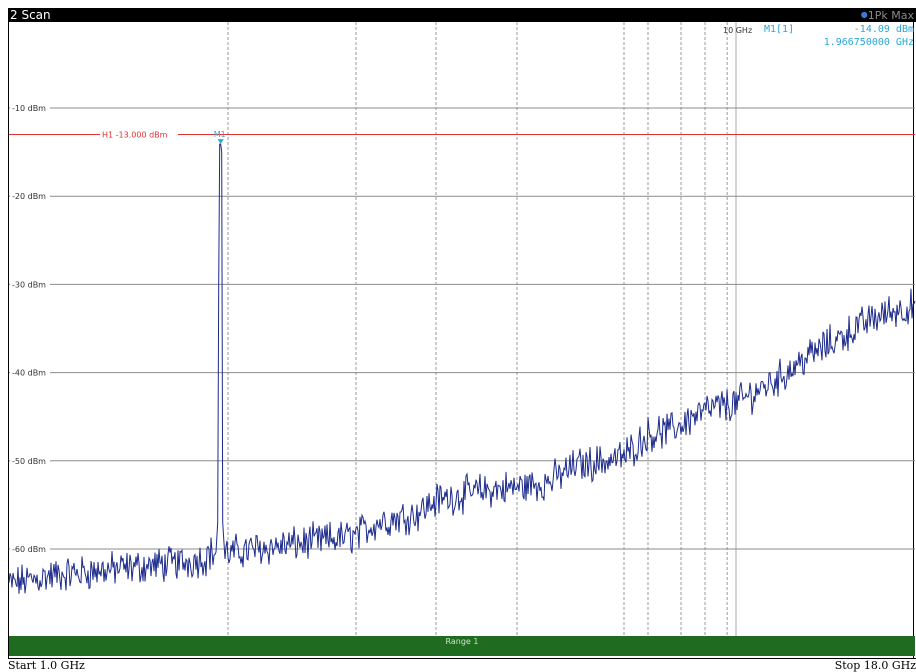 This screenshot has width=916, height=672. I want to click on y-tick-label: -50 dBm, so click(29, 461).